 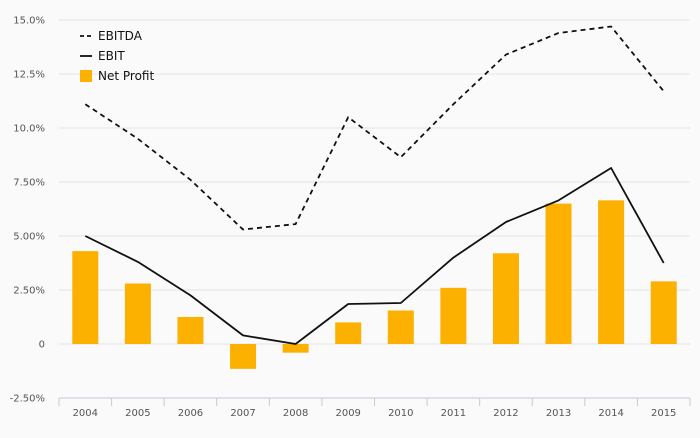 I want to click on legend: EBITDA EBIT Net Profit, so click(x=117, y=56).